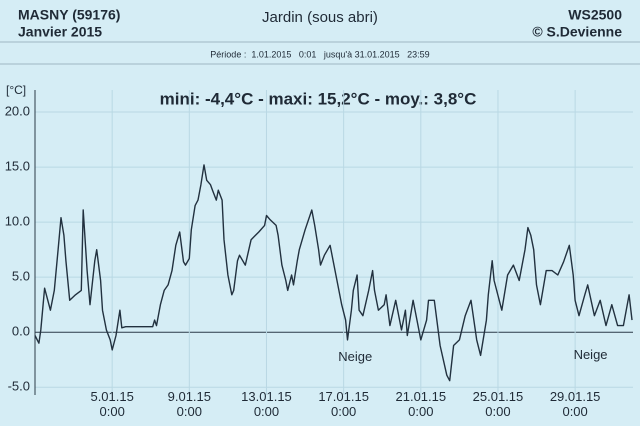 This screenshot has height=426, width=640. Describe the element at coordinates (69, 15) in the screenshot. I see `station: MASNY (59176)` at that location.